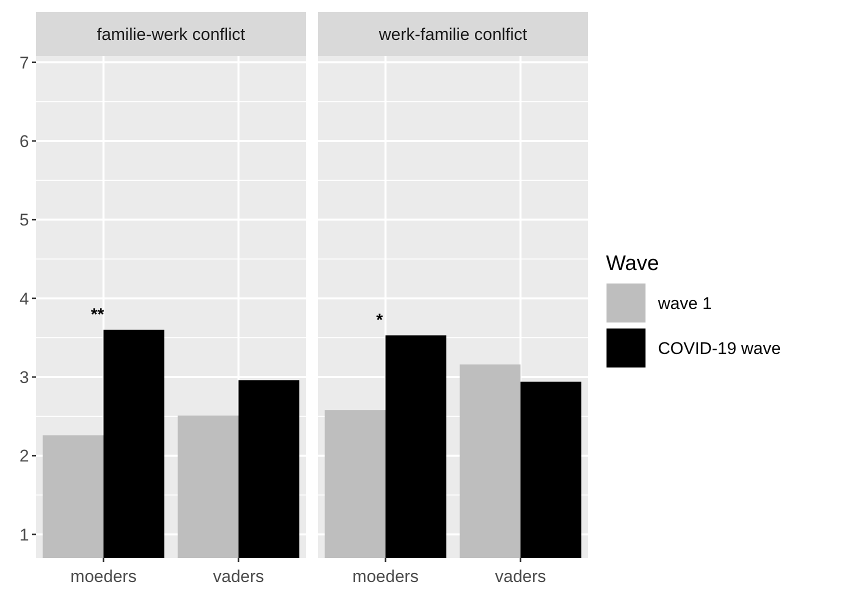  What do you see at coordinates (24, 534) in the screenshot?
I see `y-tick-label: 1` at bounding box center [24, 534].